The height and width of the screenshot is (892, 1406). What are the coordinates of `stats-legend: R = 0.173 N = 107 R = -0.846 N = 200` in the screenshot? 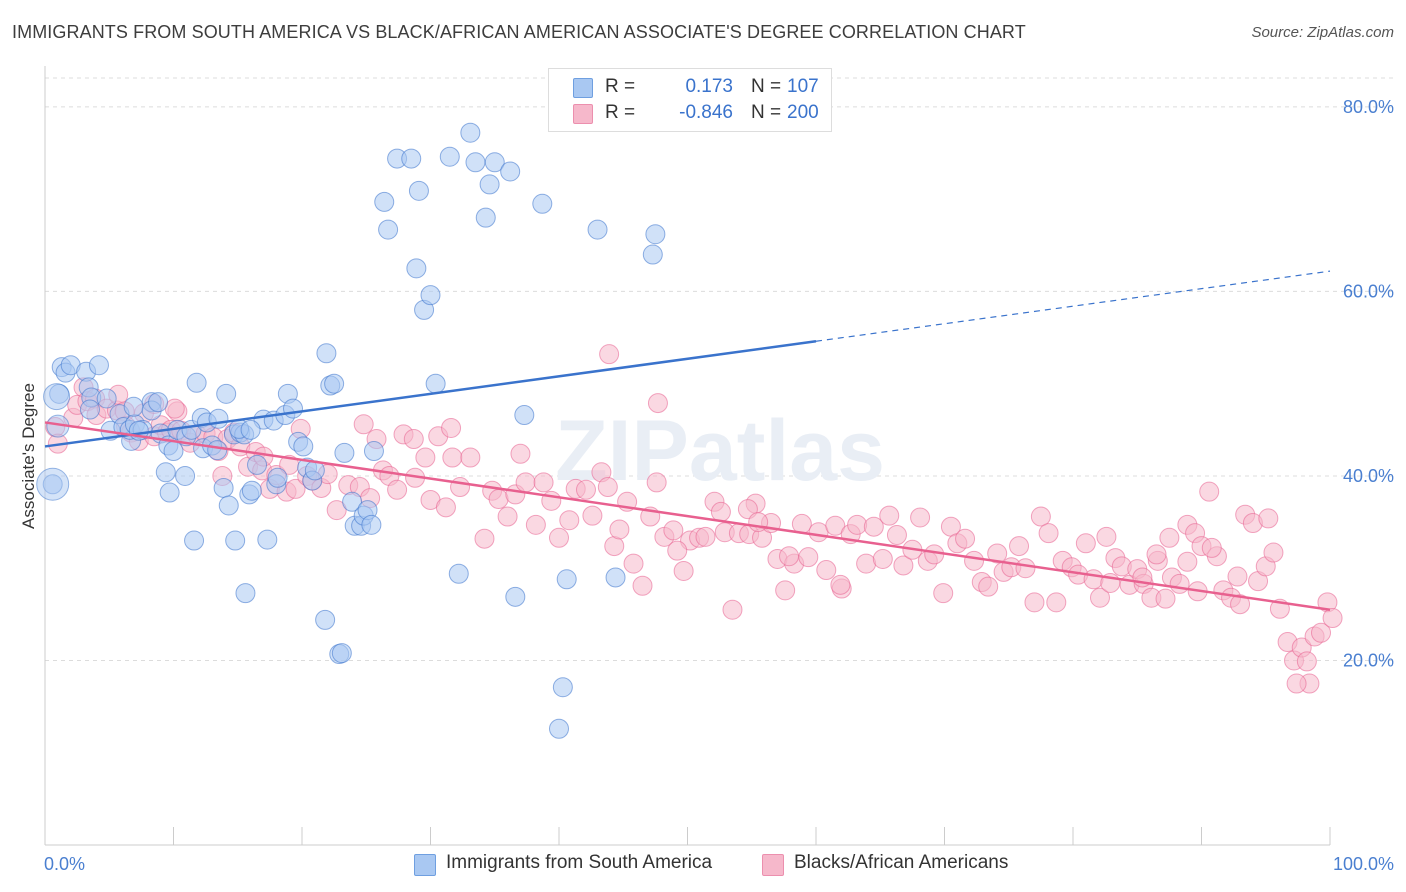 It's located at (690, 100).